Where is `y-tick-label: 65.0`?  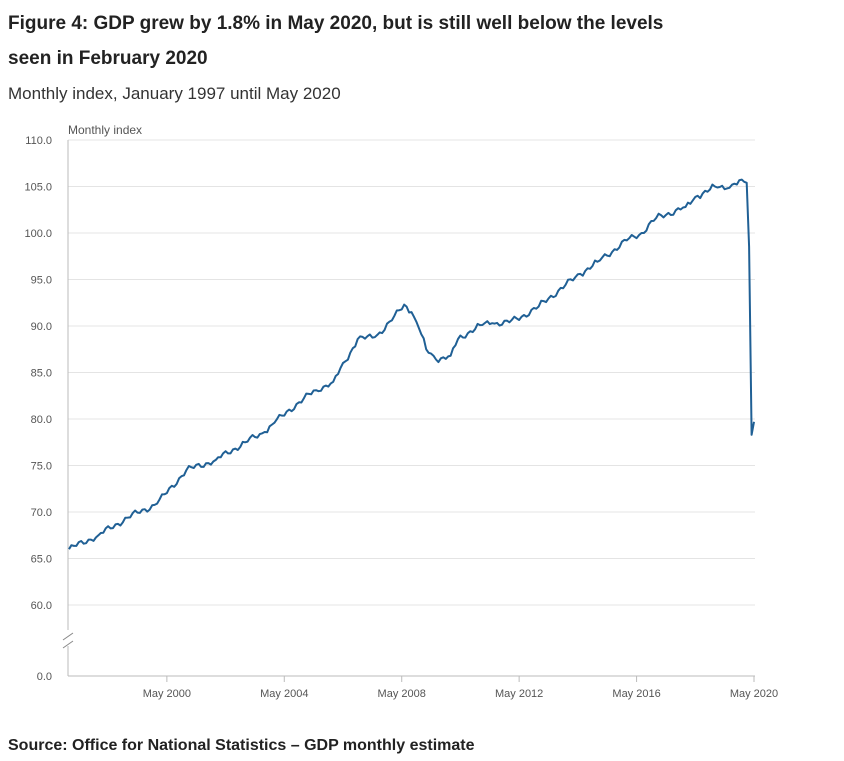 y-tick-label: 65.0 is located at coordinates (41, 560).